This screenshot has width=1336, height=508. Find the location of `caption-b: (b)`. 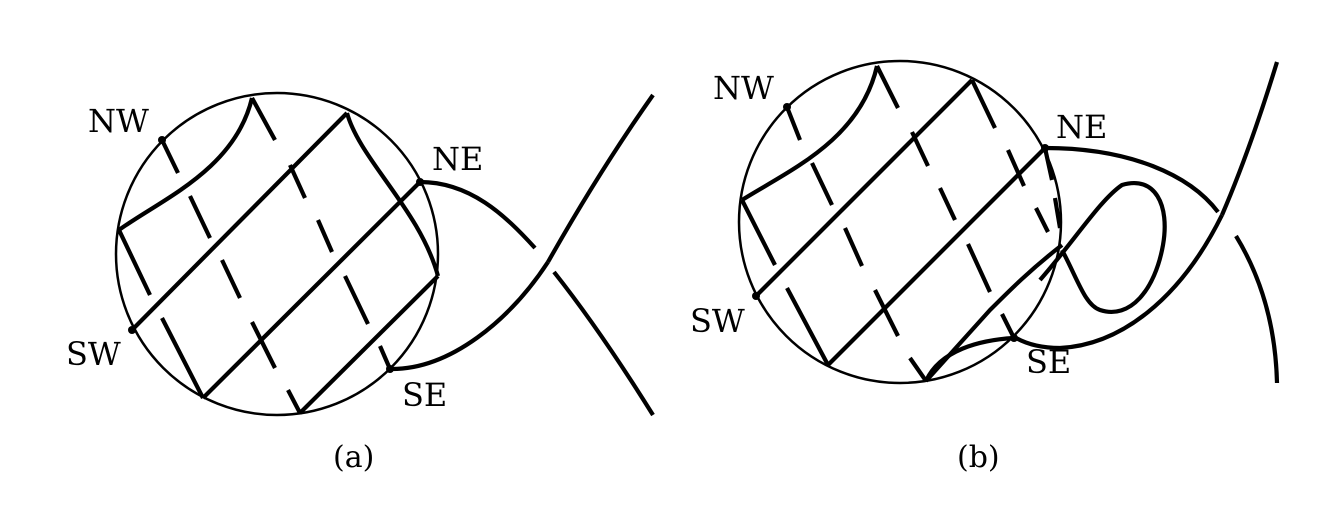

caption-b: (b) is located at coordinates (978, 457).